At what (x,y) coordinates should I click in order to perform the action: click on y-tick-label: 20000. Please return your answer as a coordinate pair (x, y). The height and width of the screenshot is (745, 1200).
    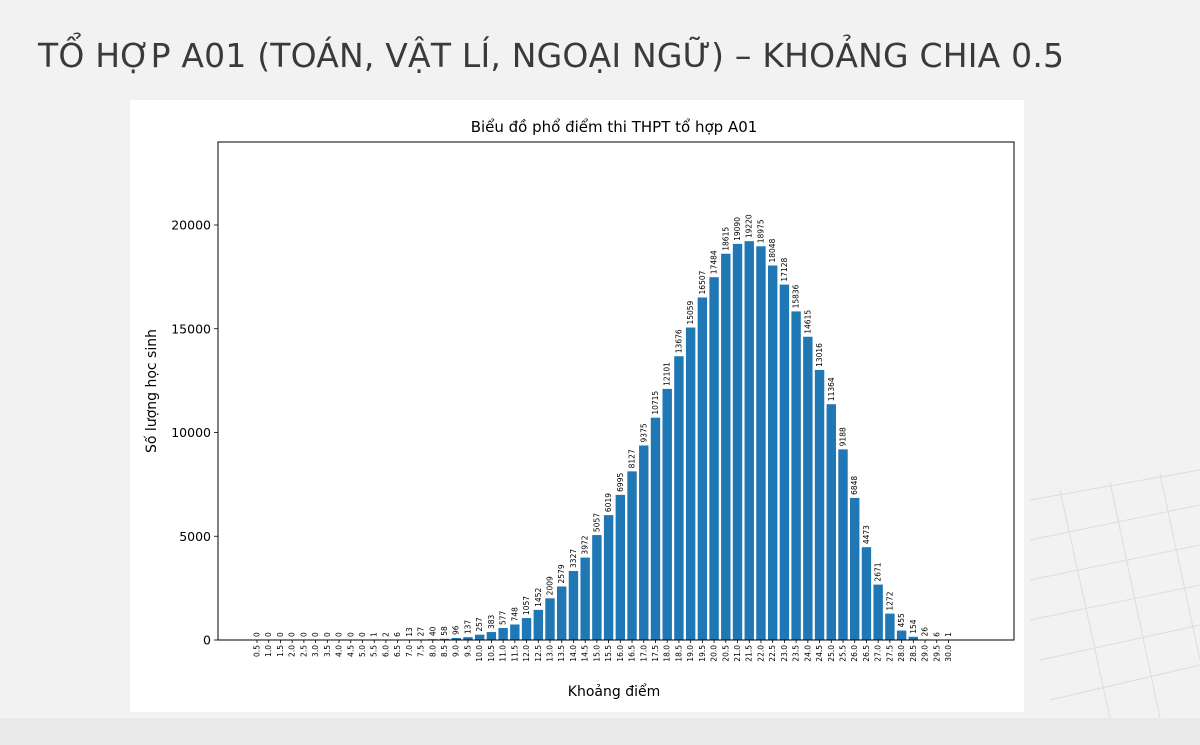
    Looking at the image, I should click on (191, 225).